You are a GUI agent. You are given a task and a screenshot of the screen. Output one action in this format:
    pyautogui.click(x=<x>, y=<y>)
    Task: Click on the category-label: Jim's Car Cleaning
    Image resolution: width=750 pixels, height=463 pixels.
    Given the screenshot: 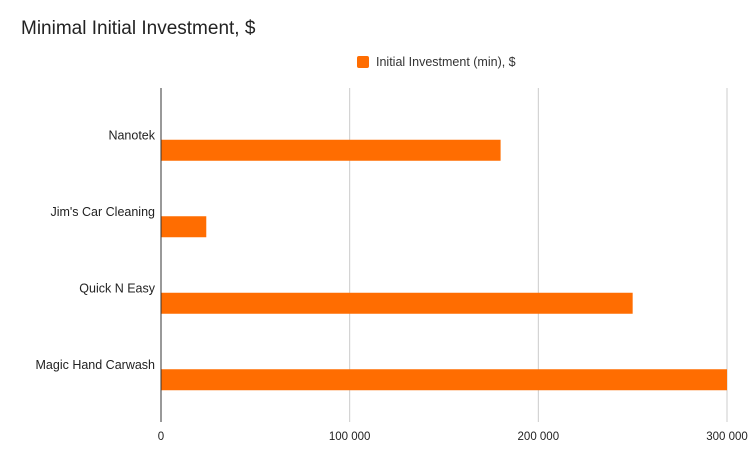 What is the action you would take?
    pyautogui.click(x=102, y=212)
    